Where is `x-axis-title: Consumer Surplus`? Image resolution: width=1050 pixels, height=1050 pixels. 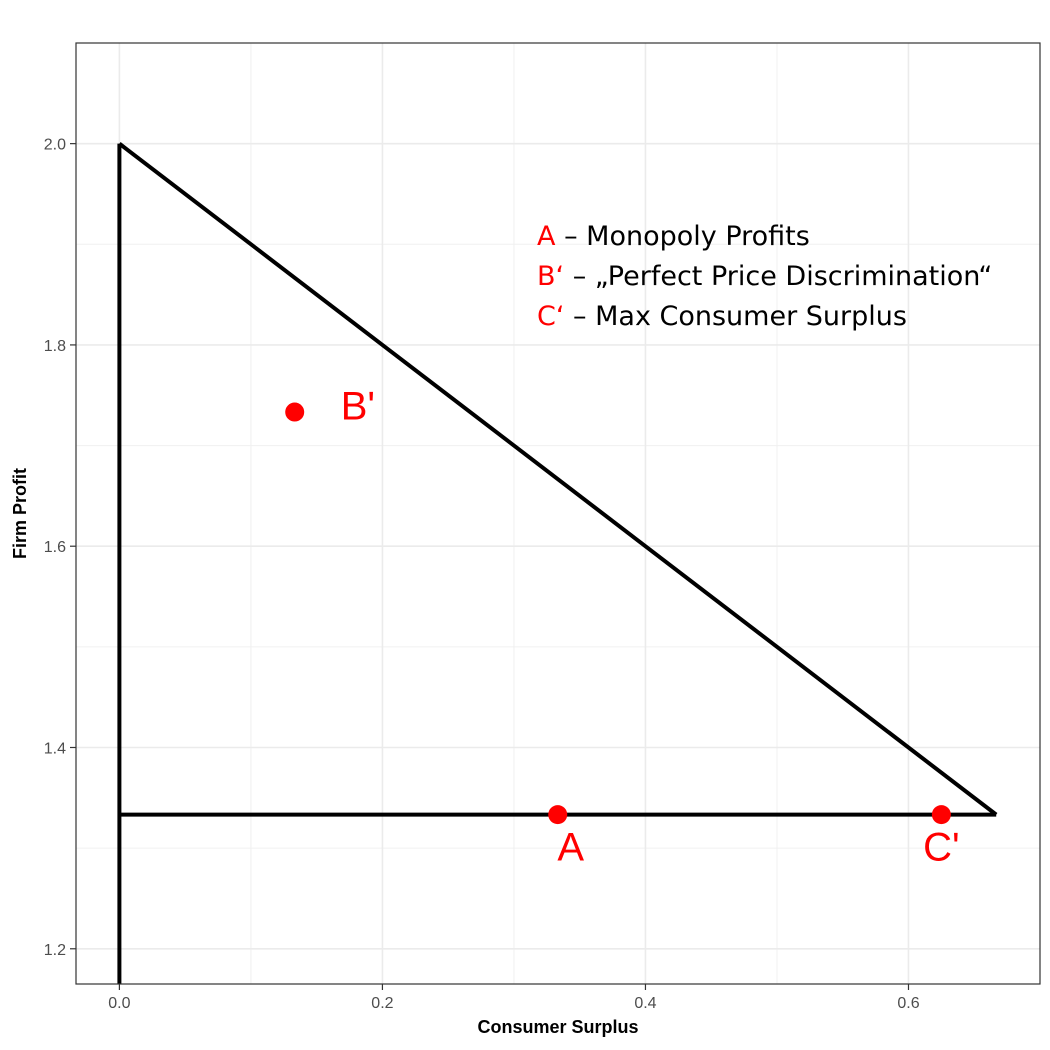
x-axis-title: Consumer Surplus is located at coordinates (557, 1027).